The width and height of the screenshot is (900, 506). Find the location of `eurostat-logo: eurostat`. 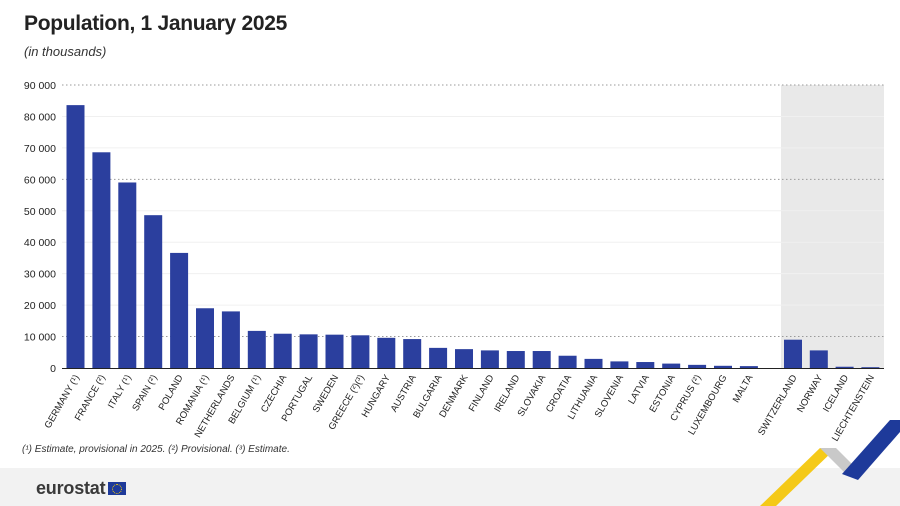

eurostat-logo: eurostat is located at coordinates (81, 488).